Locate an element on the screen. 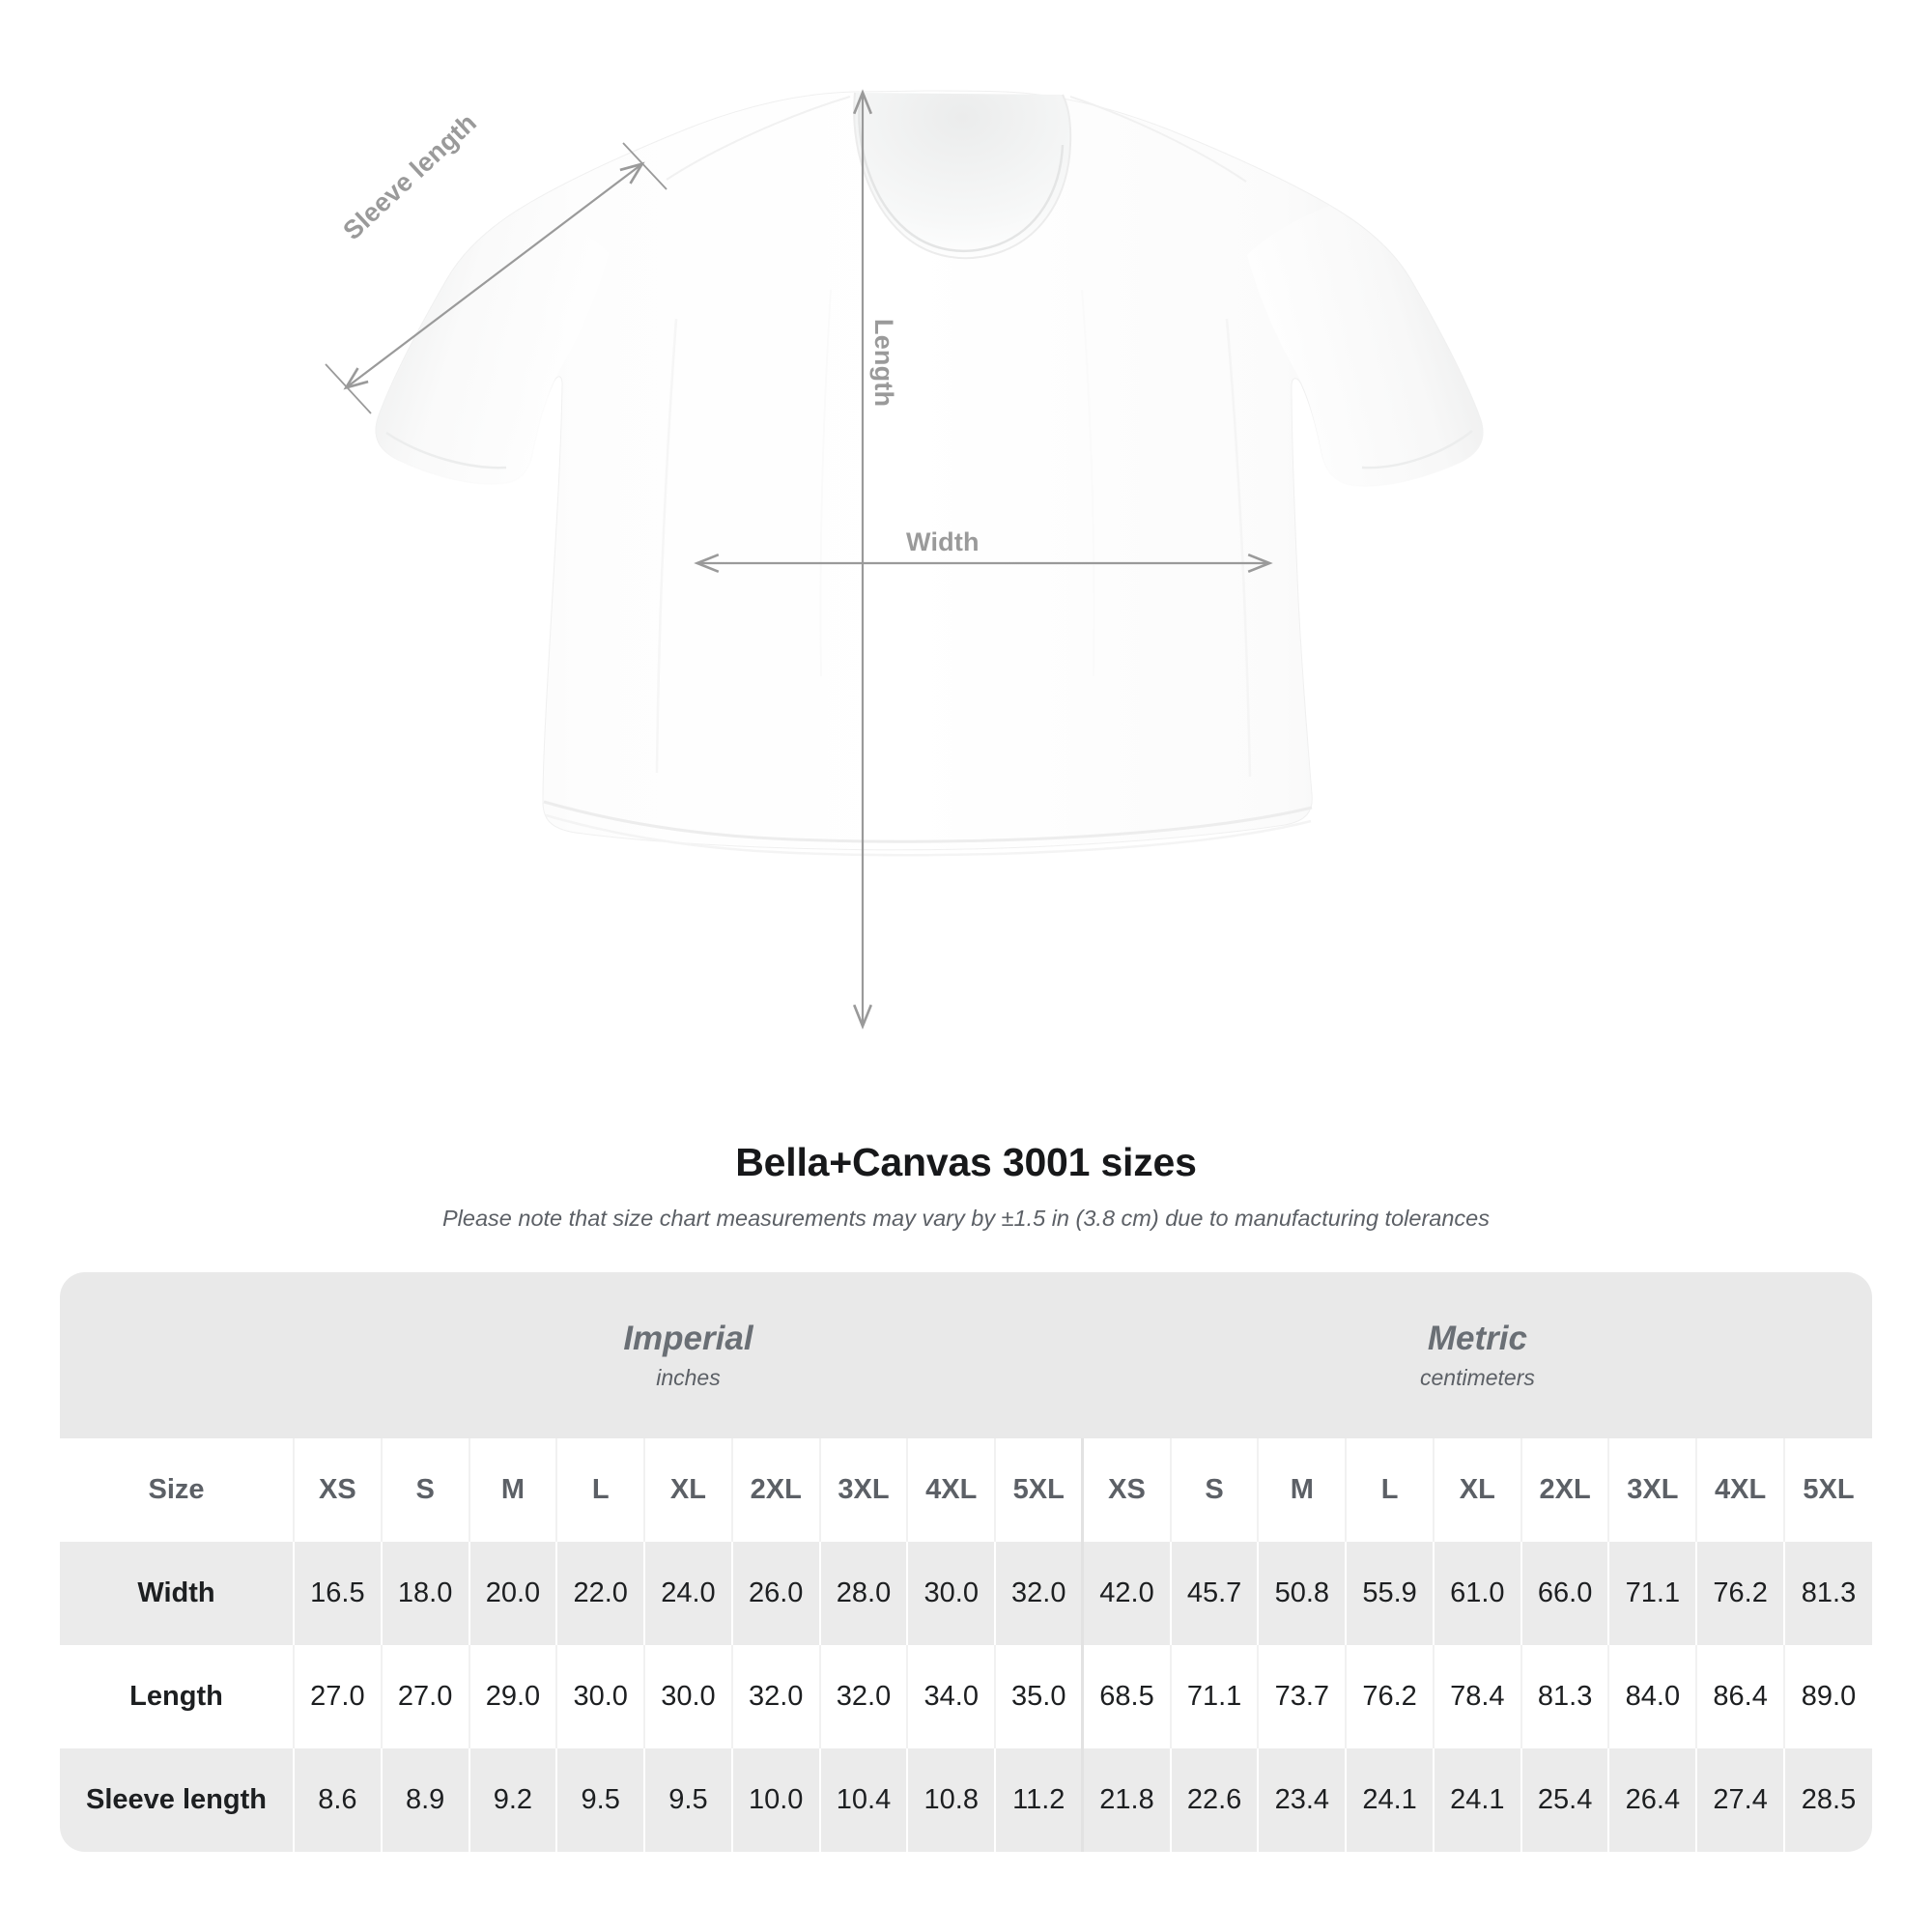 This screenshot has width=1932, height=1932. length-label: Length is located at coordinates (883, 363).